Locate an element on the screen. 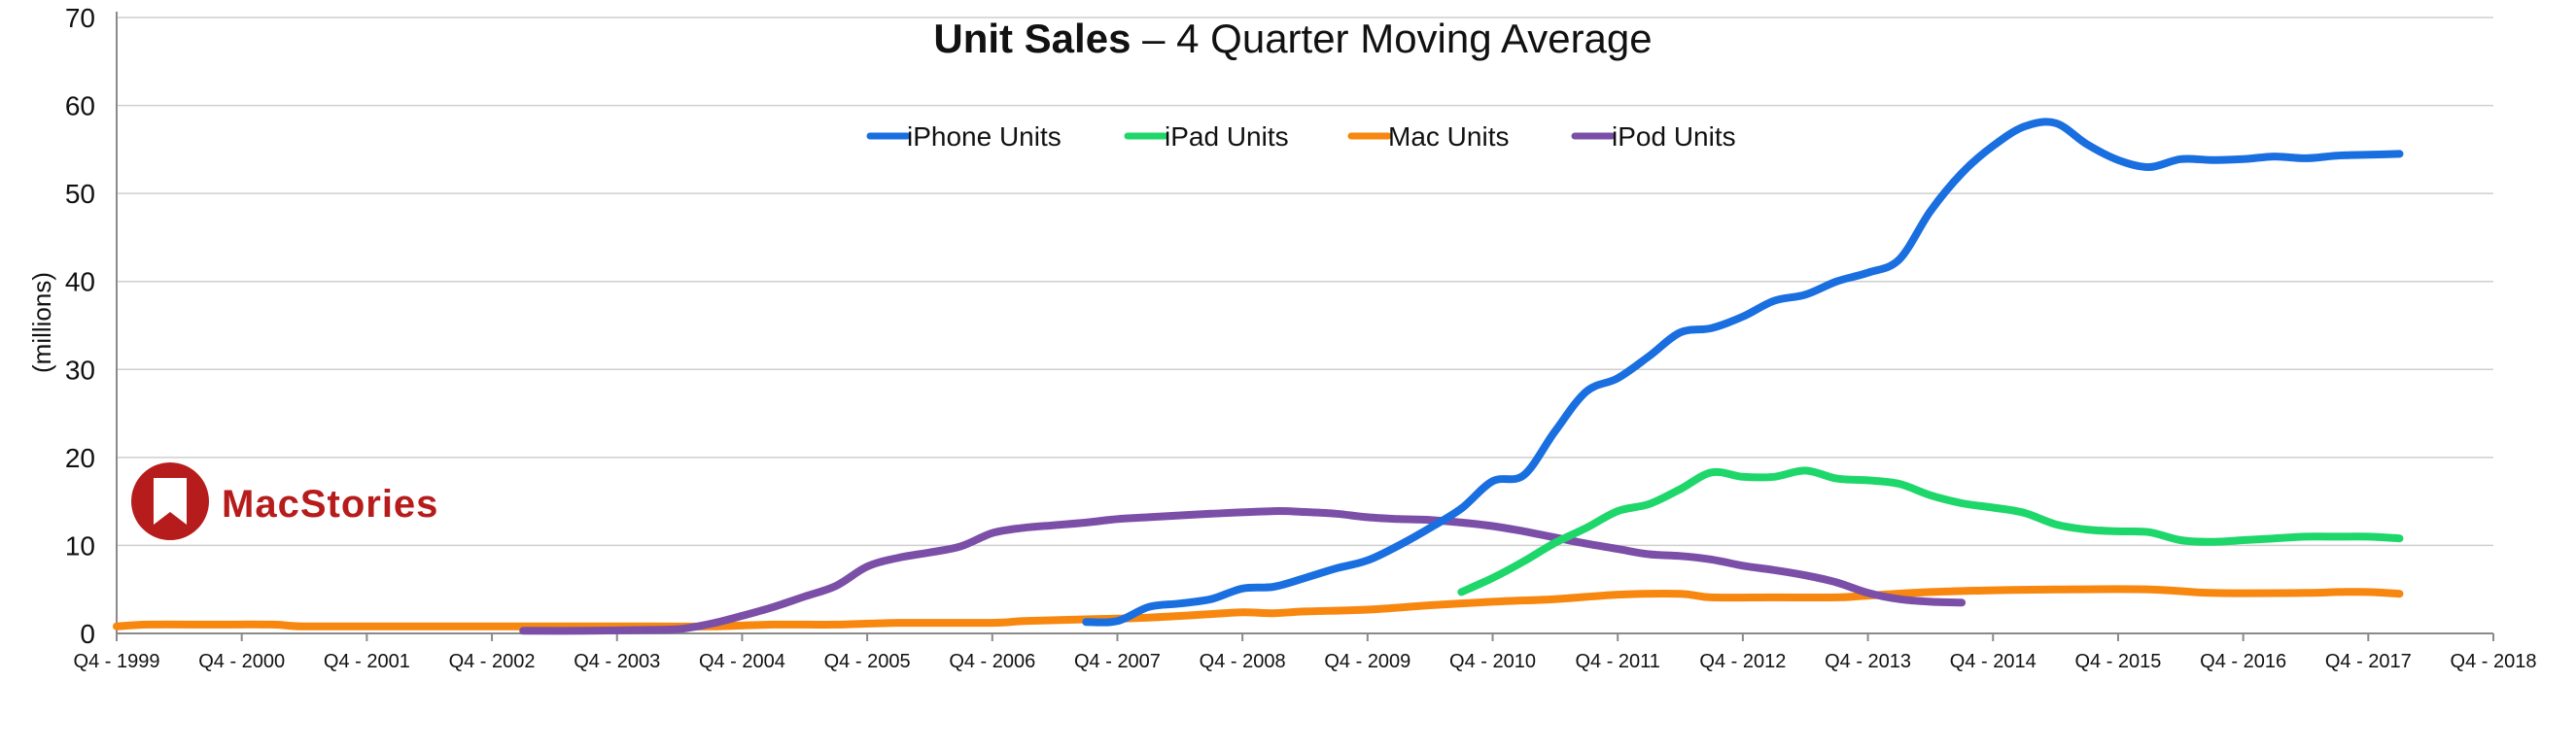 This screenshot has height=750, width=2576. y-tick-label: 40 is located at coordinates (80, 282).